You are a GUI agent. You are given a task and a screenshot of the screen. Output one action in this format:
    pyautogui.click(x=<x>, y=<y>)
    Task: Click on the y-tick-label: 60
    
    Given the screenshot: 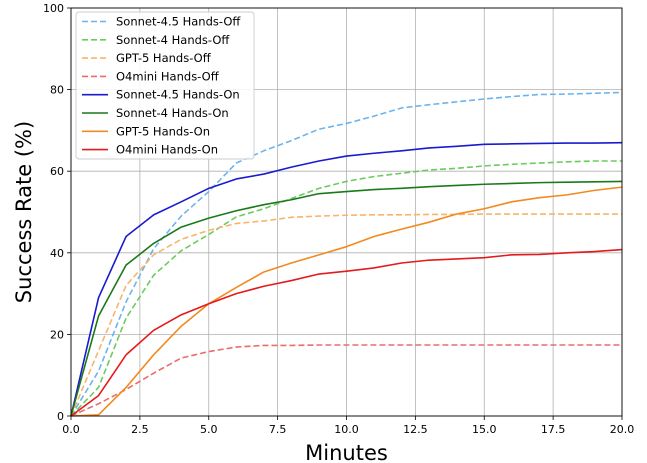 What is the action you would take?
    pyautogui.click(x=57, y=171)
    